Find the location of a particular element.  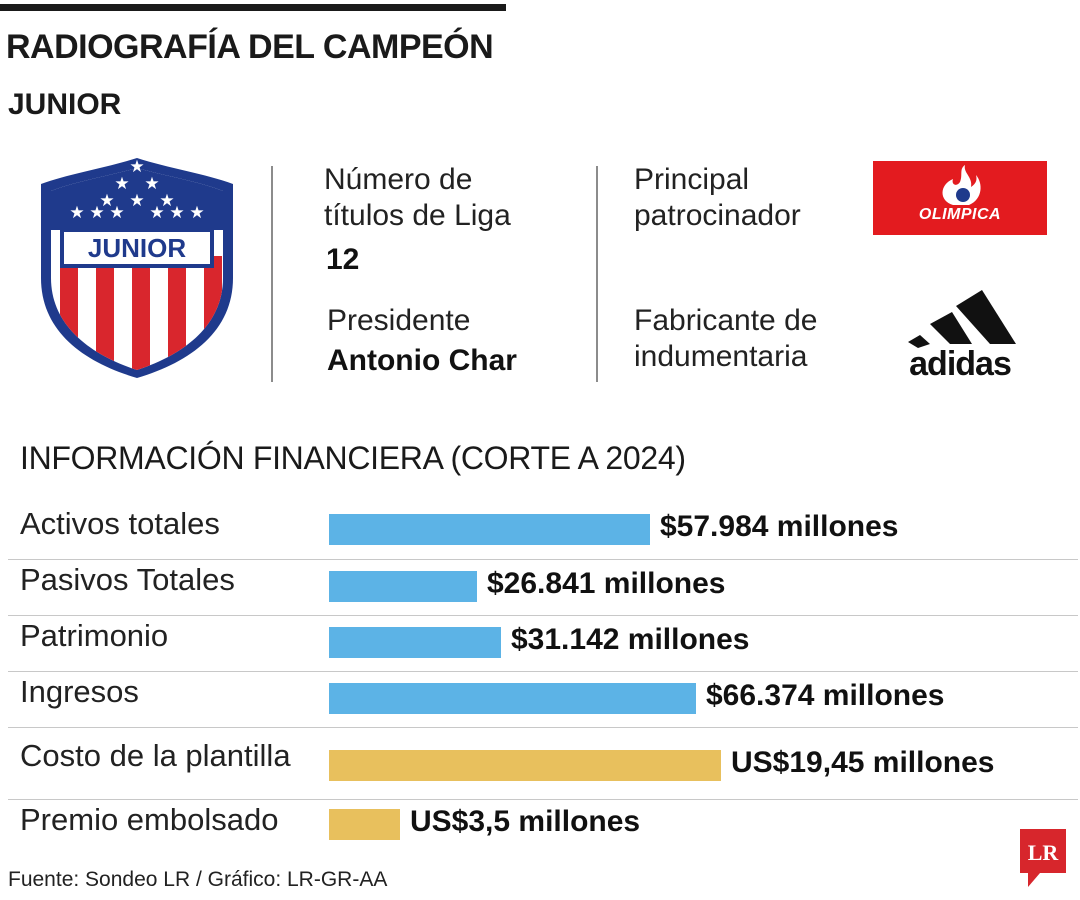

bar-value-label: US$19,45 millones is located at coordinates (863, 762).